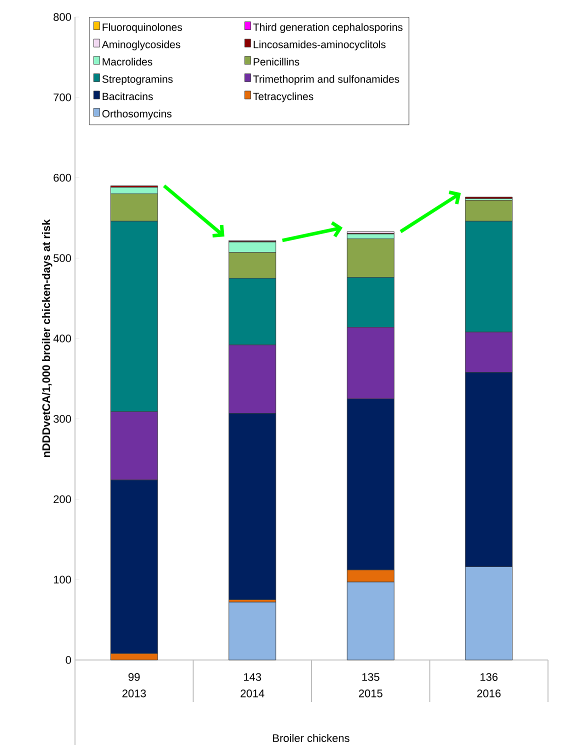  I want to click on y-tick-label: 300, so click(63, 418).